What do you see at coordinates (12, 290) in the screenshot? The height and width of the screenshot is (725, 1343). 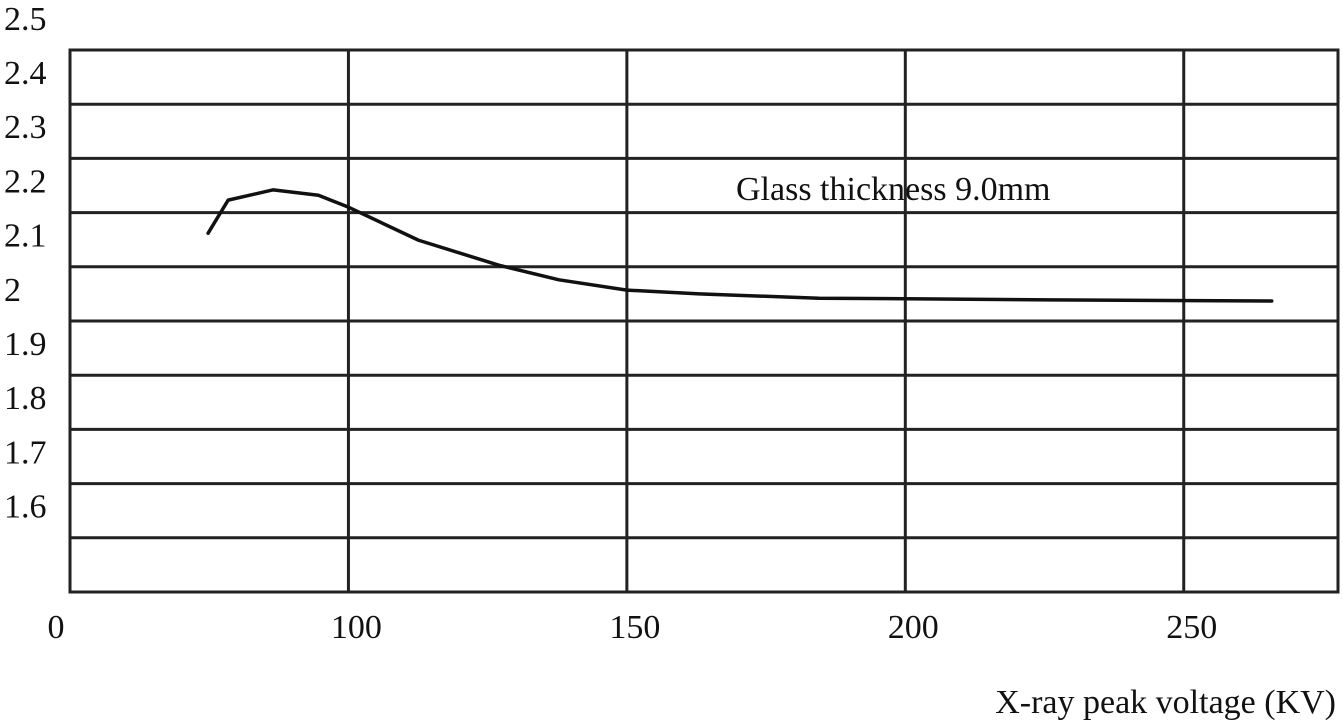 I see `y-tick-label: 2` at bounding box center [12, 290].